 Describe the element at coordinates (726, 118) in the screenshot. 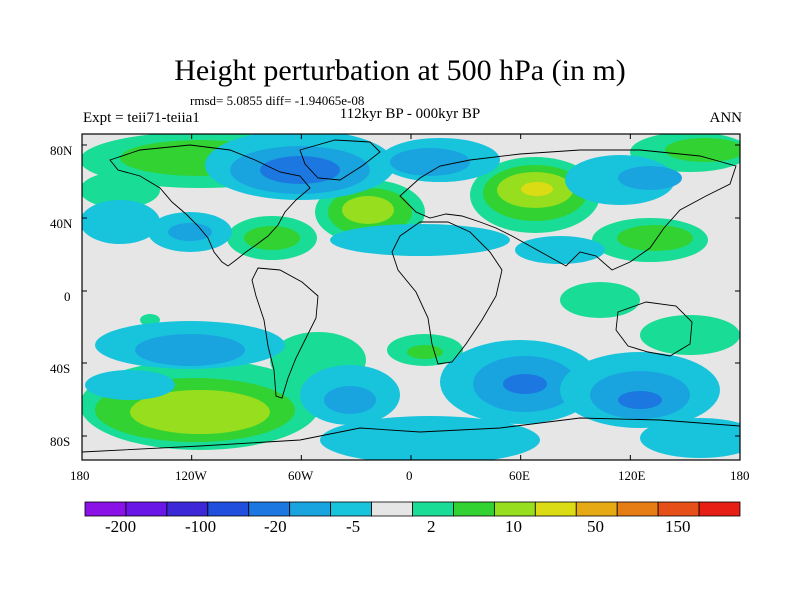

I see `season-label: ANN` at that location.